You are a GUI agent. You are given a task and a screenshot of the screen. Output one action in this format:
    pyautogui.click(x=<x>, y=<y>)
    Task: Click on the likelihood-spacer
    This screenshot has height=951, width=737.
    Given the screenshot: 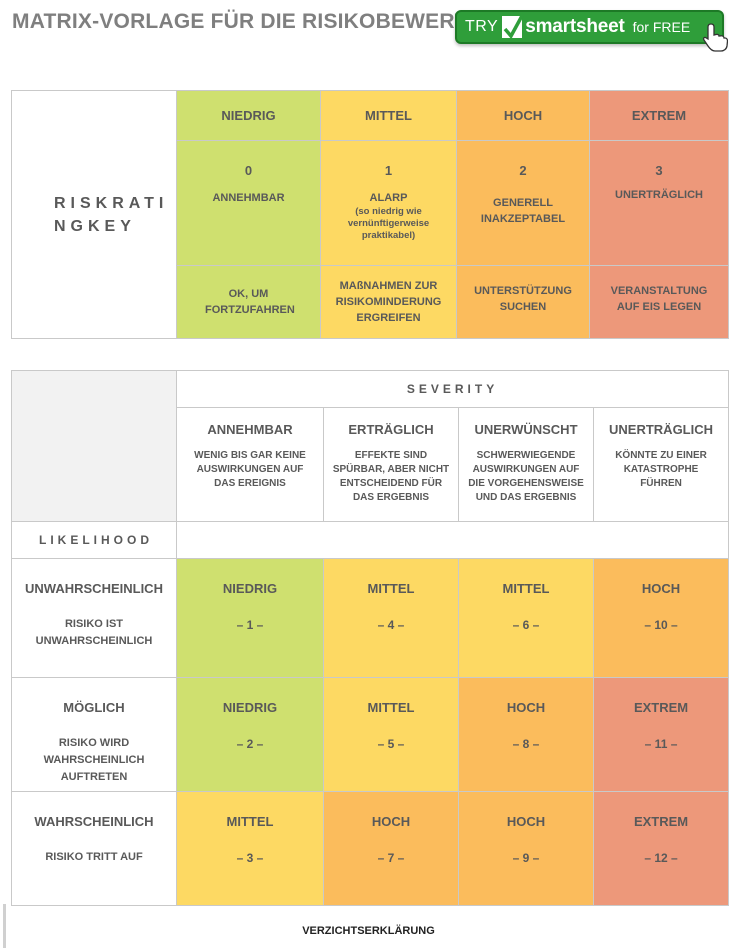 What is the action you would take?
    pyautogui.click(x=452, y=540)
    